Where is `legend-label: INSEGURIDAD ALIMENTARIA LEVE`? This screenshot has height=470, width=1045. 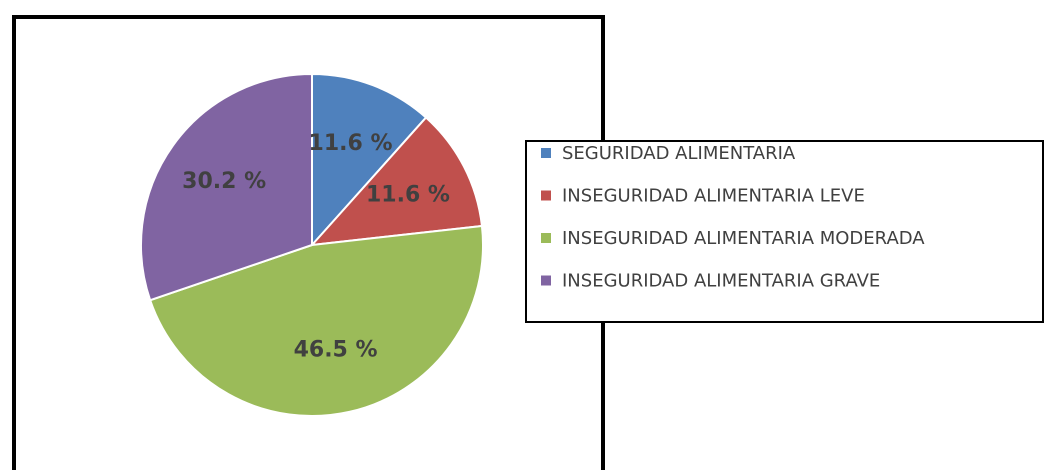 legend-label: INSEGURIDAD ALIMENTARIA LEVE is located at coordinates (713, 196).